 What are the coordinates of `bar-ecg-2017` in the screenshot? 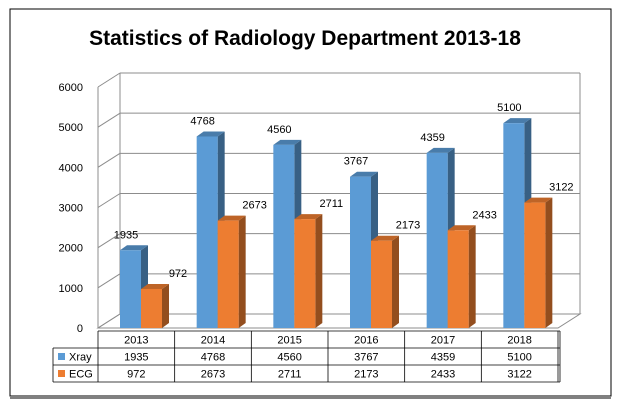 It's located at (461, 276).